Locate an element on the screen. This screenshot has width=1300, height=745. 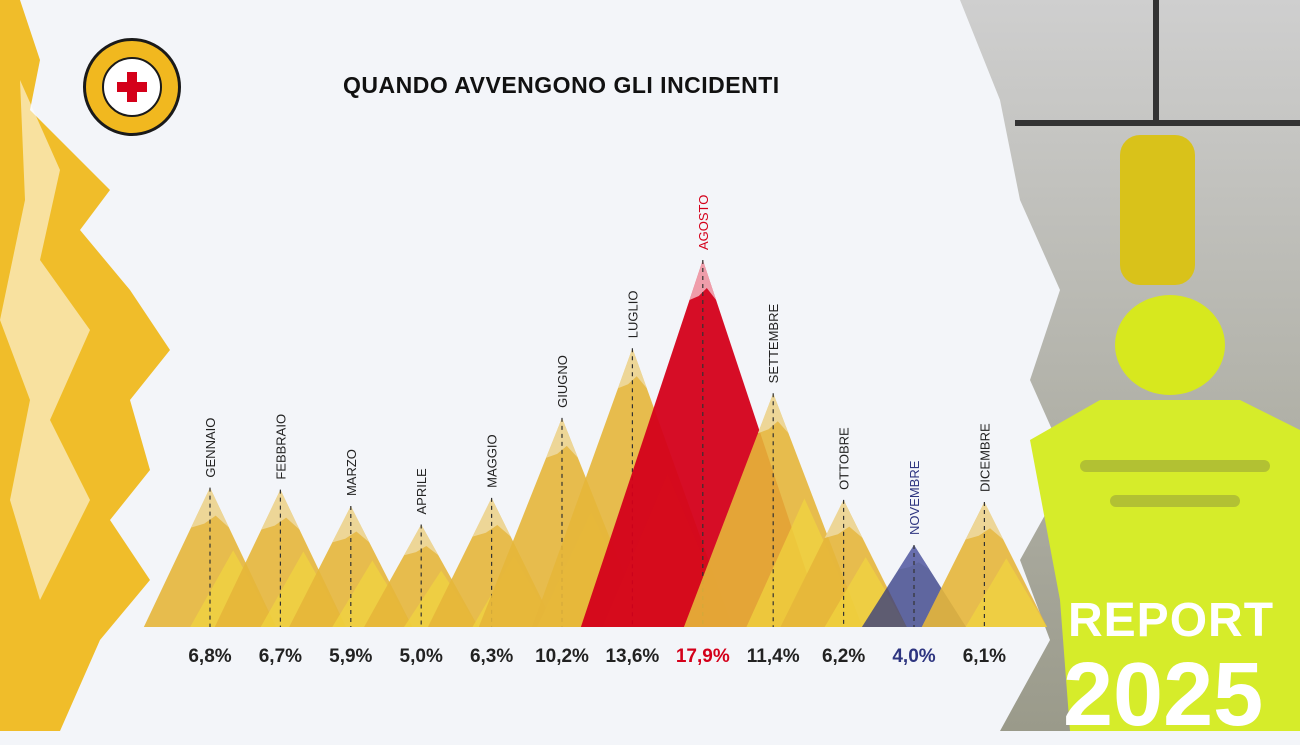
value-label: 4,0% is located at coordinates (913, 656).